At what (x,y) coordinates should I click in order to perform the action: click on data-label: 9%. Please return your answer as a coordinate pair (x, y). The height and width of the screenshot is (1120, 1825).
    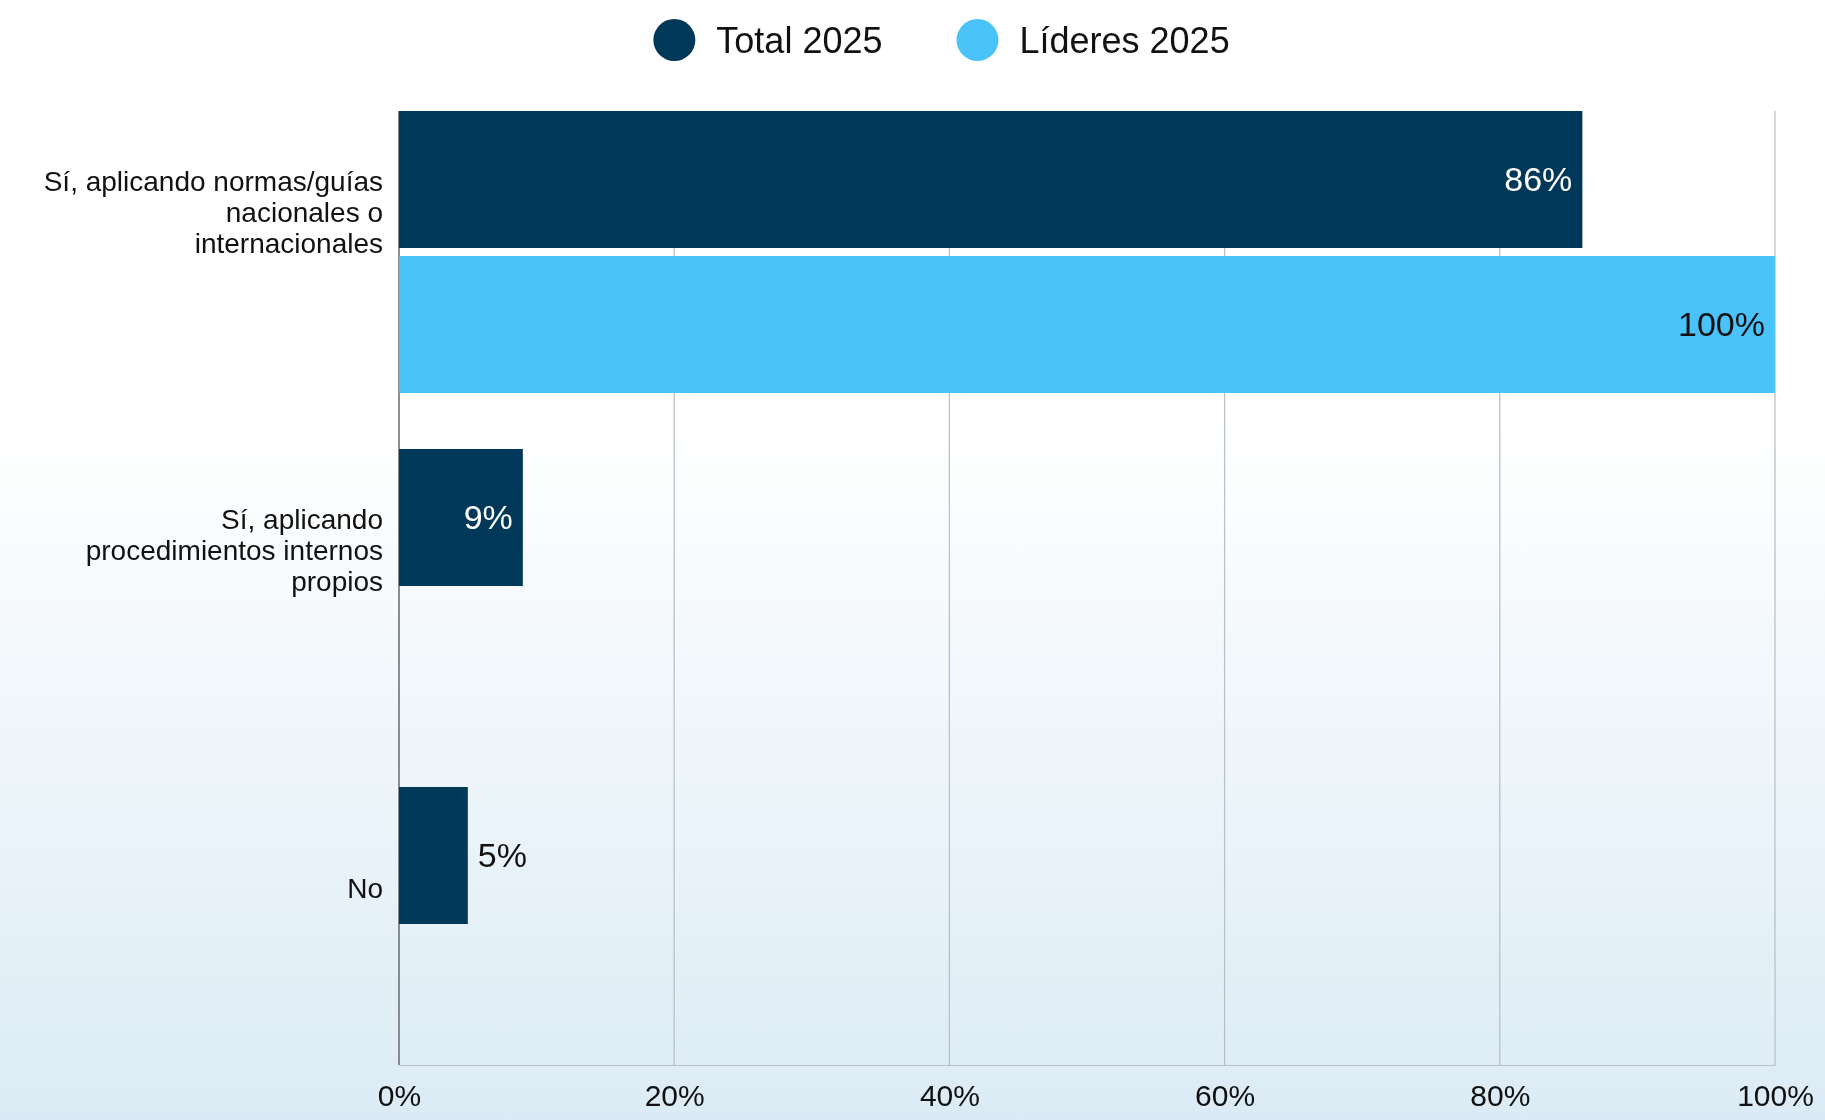
    Looking at the image, I should click on (488, 517).